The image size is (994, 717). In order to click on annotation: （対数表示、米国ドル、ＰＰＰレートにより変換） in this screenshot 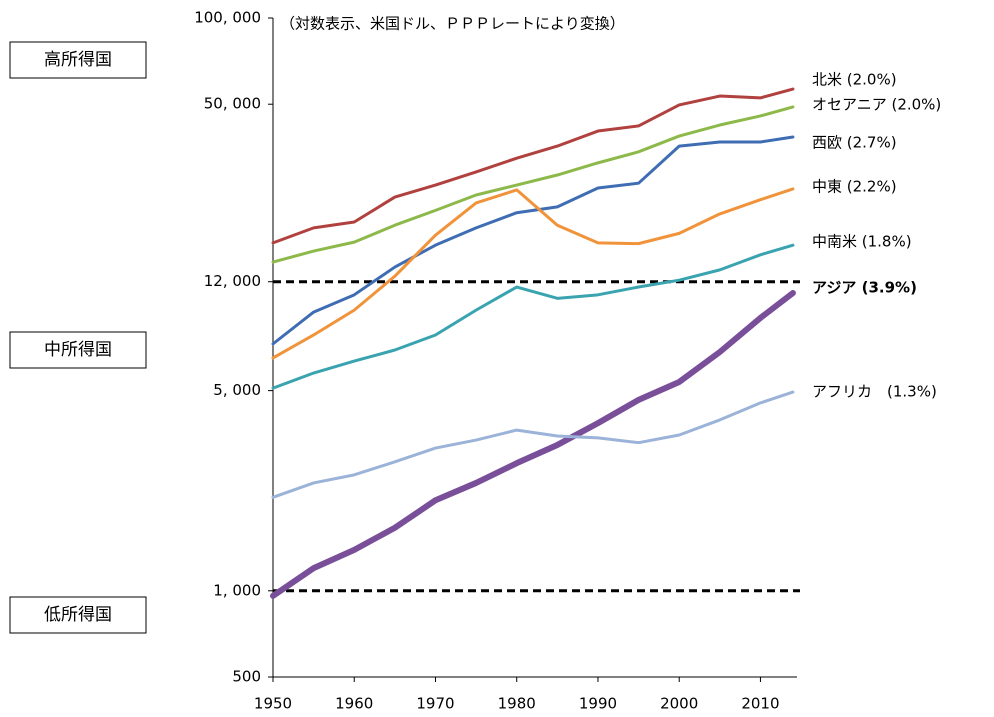, I will do `click(452, 24)`.